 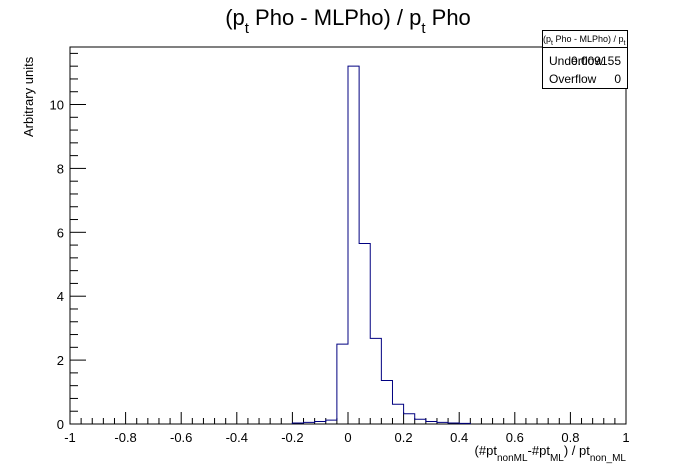 What do you see at coordinates (60, 360) in the screenshot?
I see `y-tick-label: 2` at bounding box center [60, 360].